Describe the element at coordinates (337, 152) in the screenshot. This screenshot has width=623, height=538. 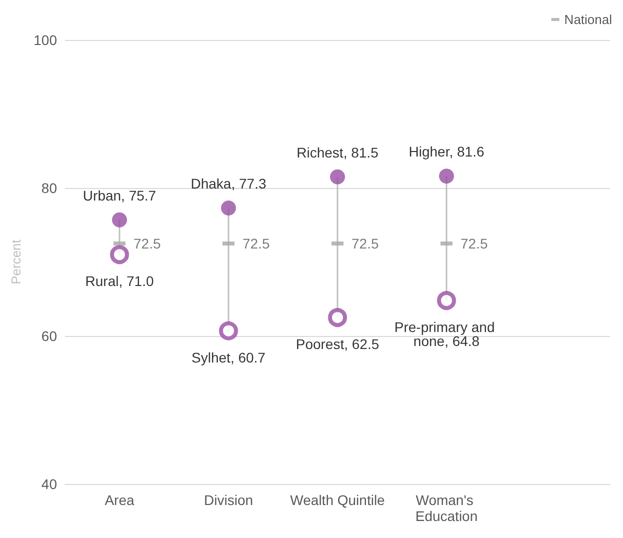
I see `data-label: Richest, 81.5` at that location.